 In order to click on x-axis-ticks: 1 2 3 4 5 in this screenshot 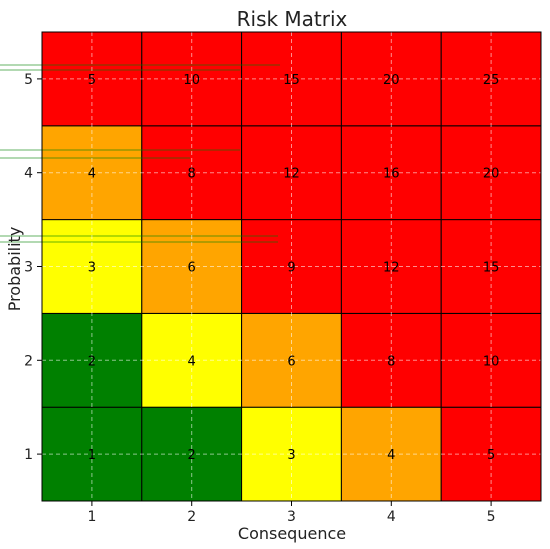, I will do `click(291, 513)`.